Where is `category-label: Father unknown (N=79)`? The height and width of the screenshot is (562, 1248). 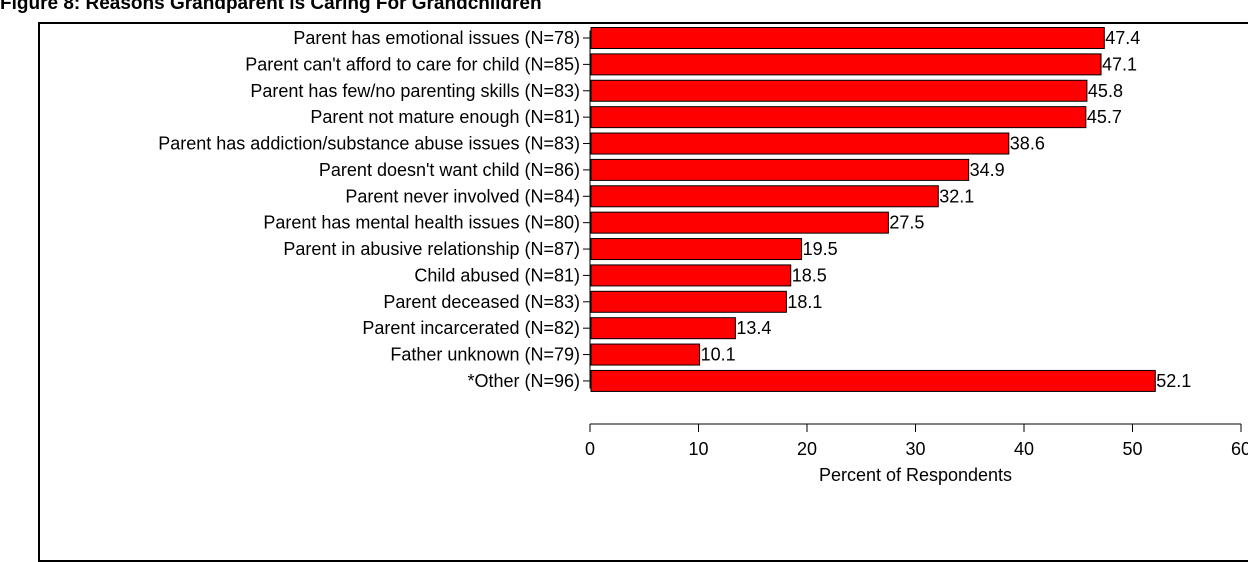 category-label: Father unknown (N=79) is located at coordinates (485, 355).